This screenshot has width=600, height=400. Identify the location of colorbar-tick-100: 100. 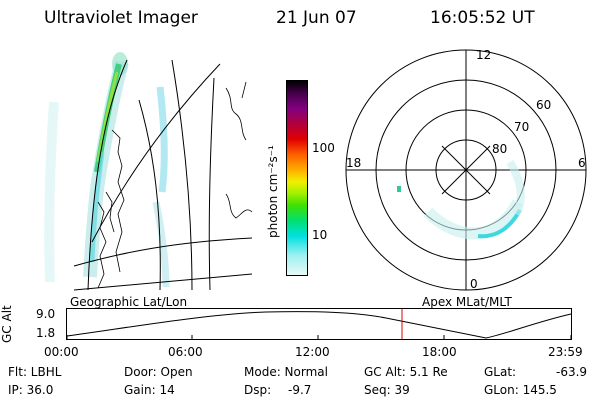
(323, 148).